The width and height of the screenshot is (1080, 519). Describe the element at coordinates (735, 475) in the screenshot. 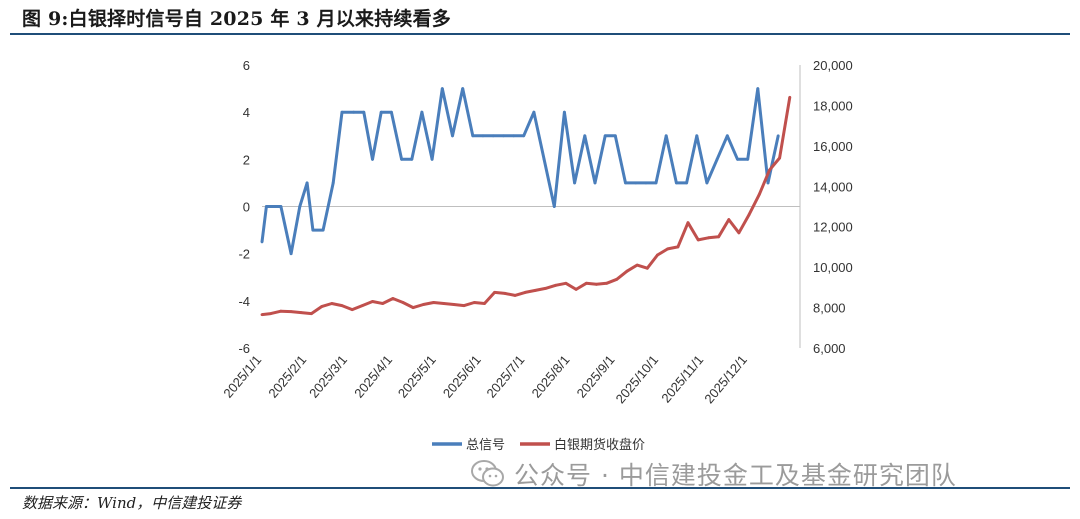

I see `watermark-text: 公众号 · 中信建投金工及基金研究团队` at that location.